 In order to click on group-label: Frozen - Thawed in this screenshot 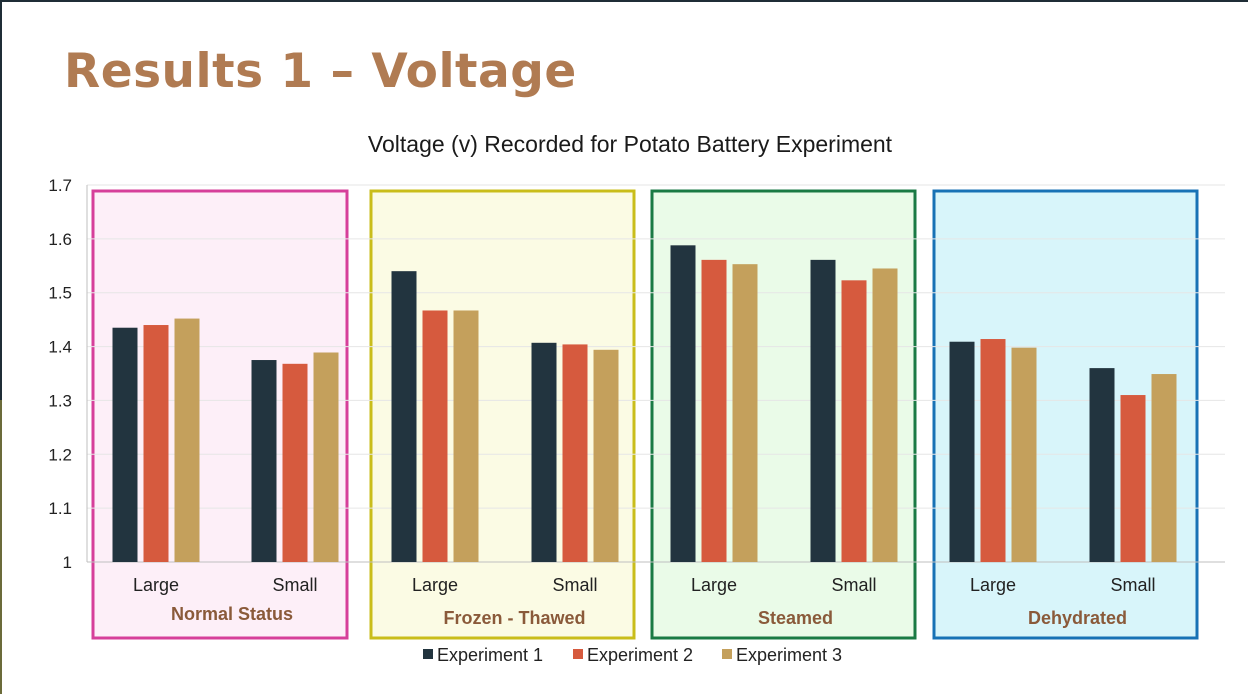, I will do `click(514, 618)`.